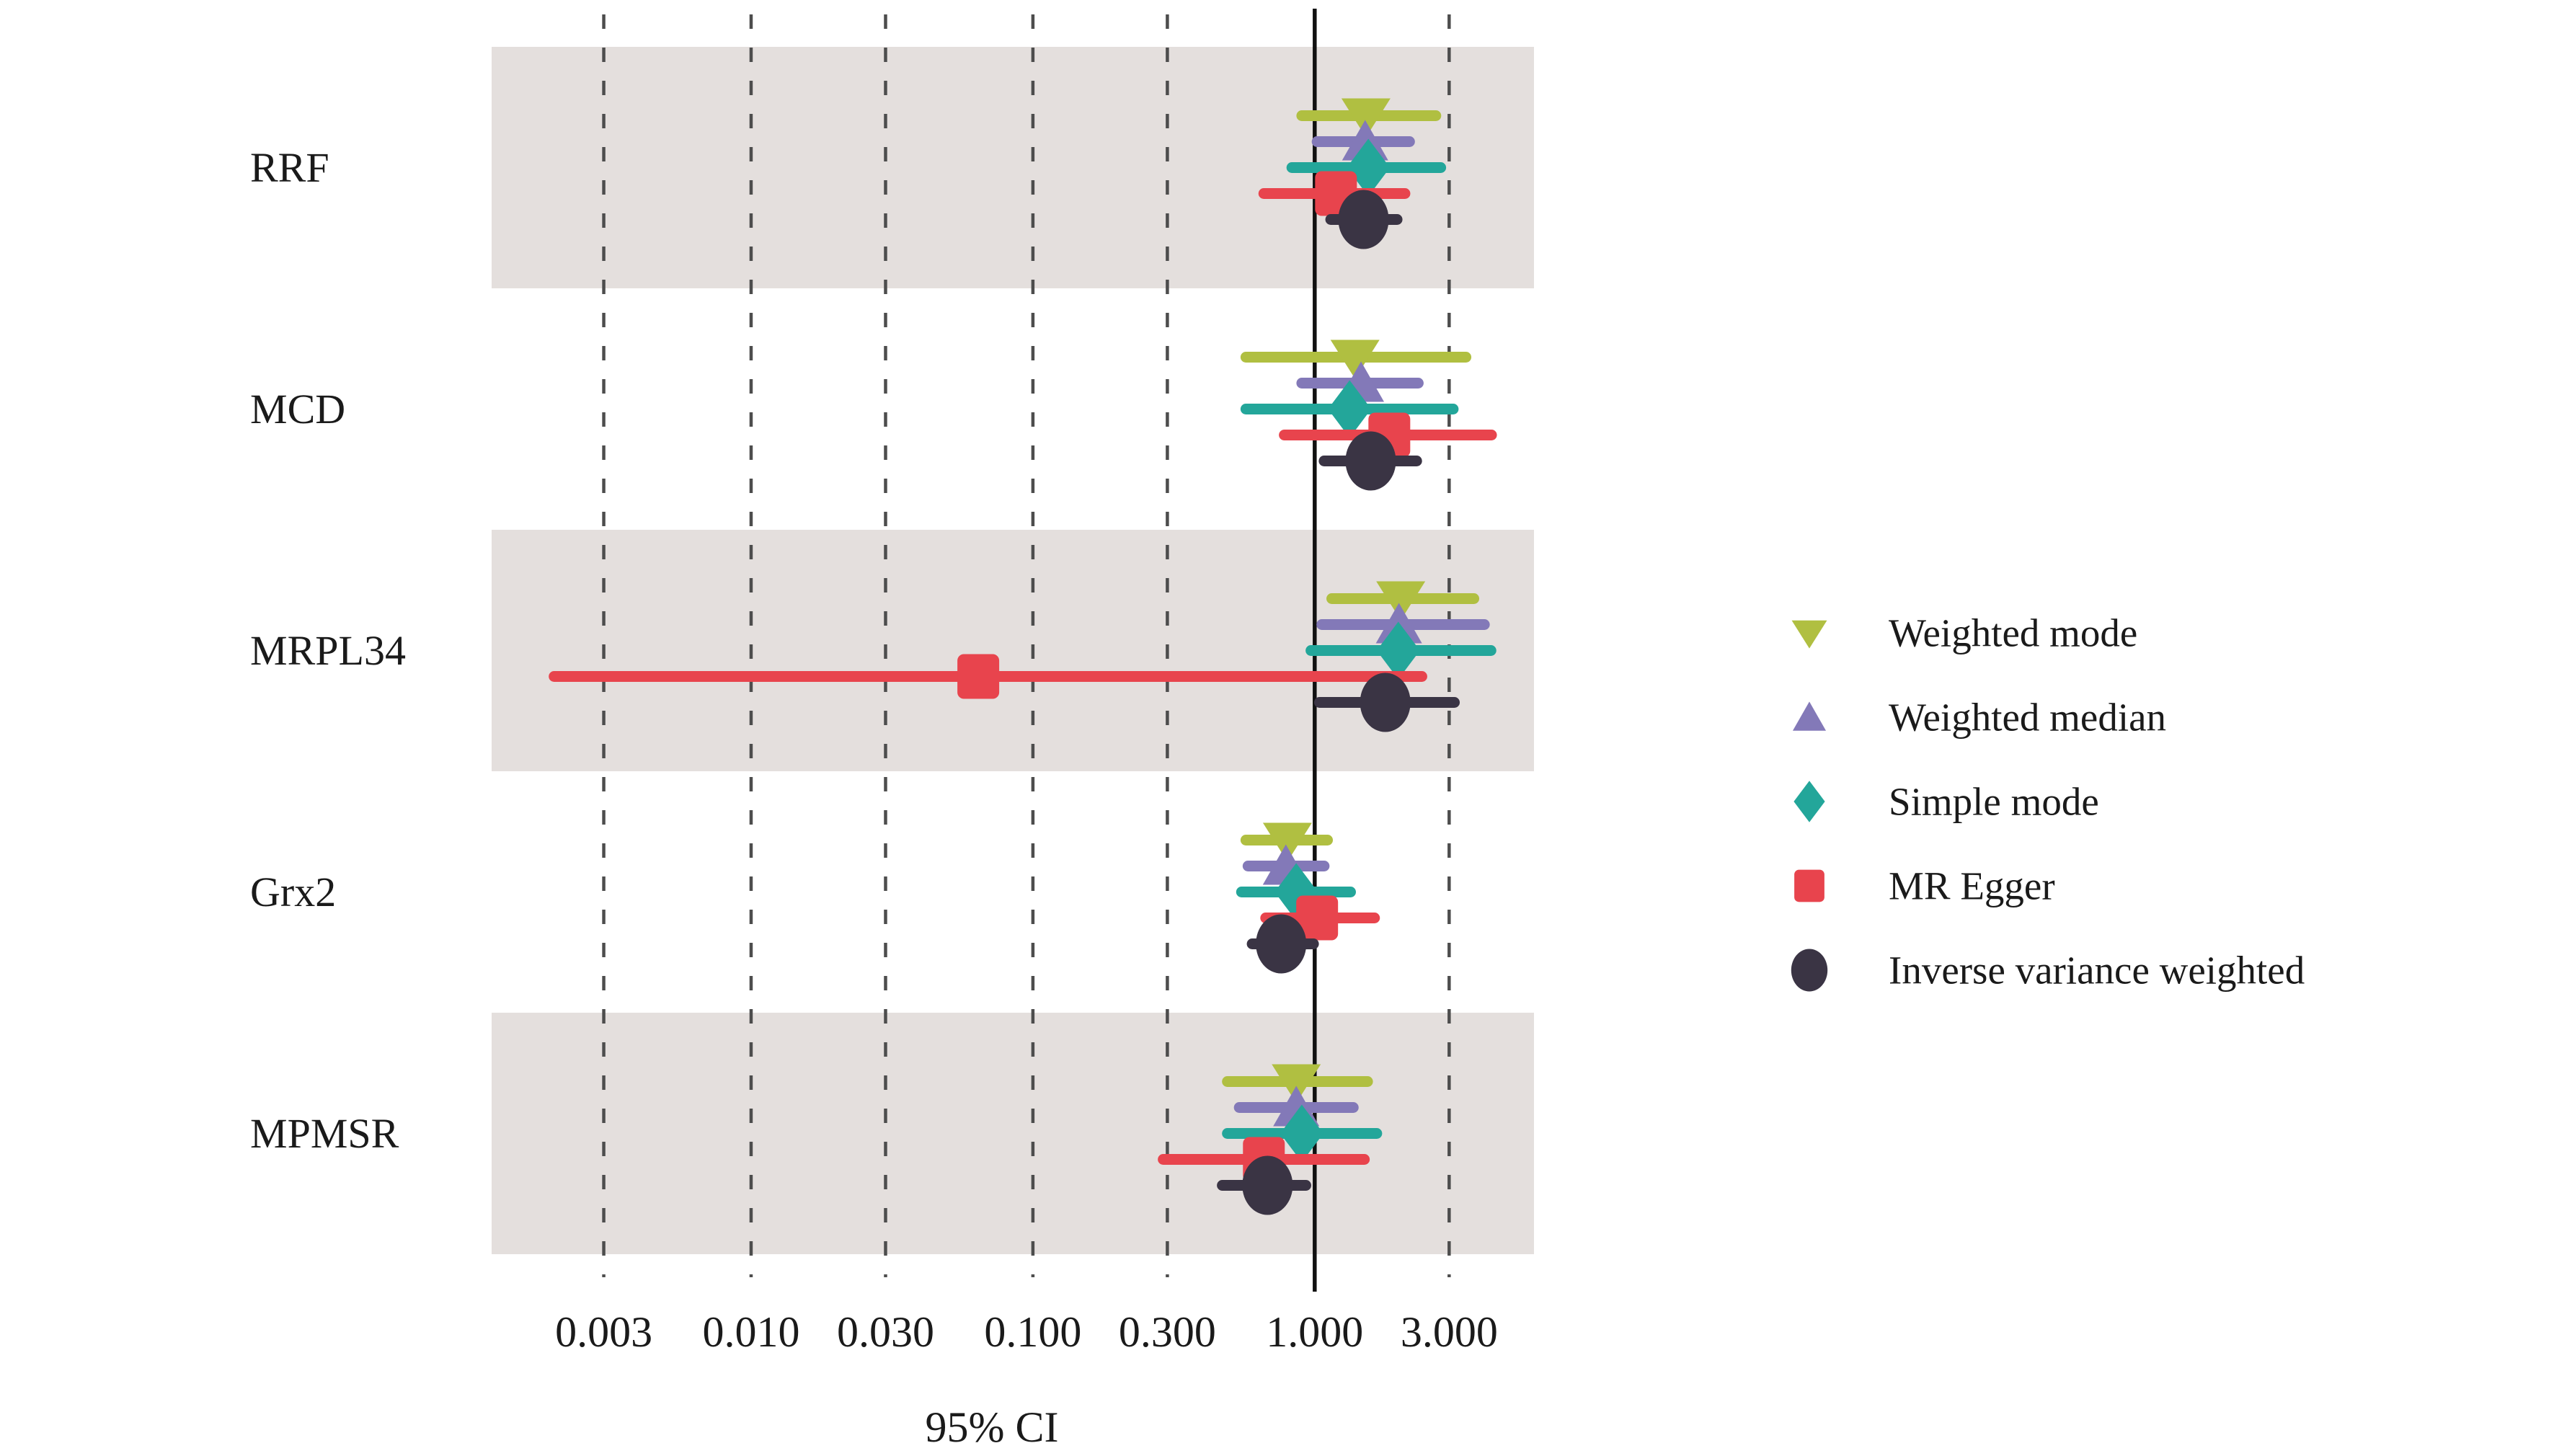 This screenshot has width=2554, height=1456. Describe the element at coordinates (1168, 1332) in the screenshot. I see `x-tick-label-0.300: 0.300` at that location.